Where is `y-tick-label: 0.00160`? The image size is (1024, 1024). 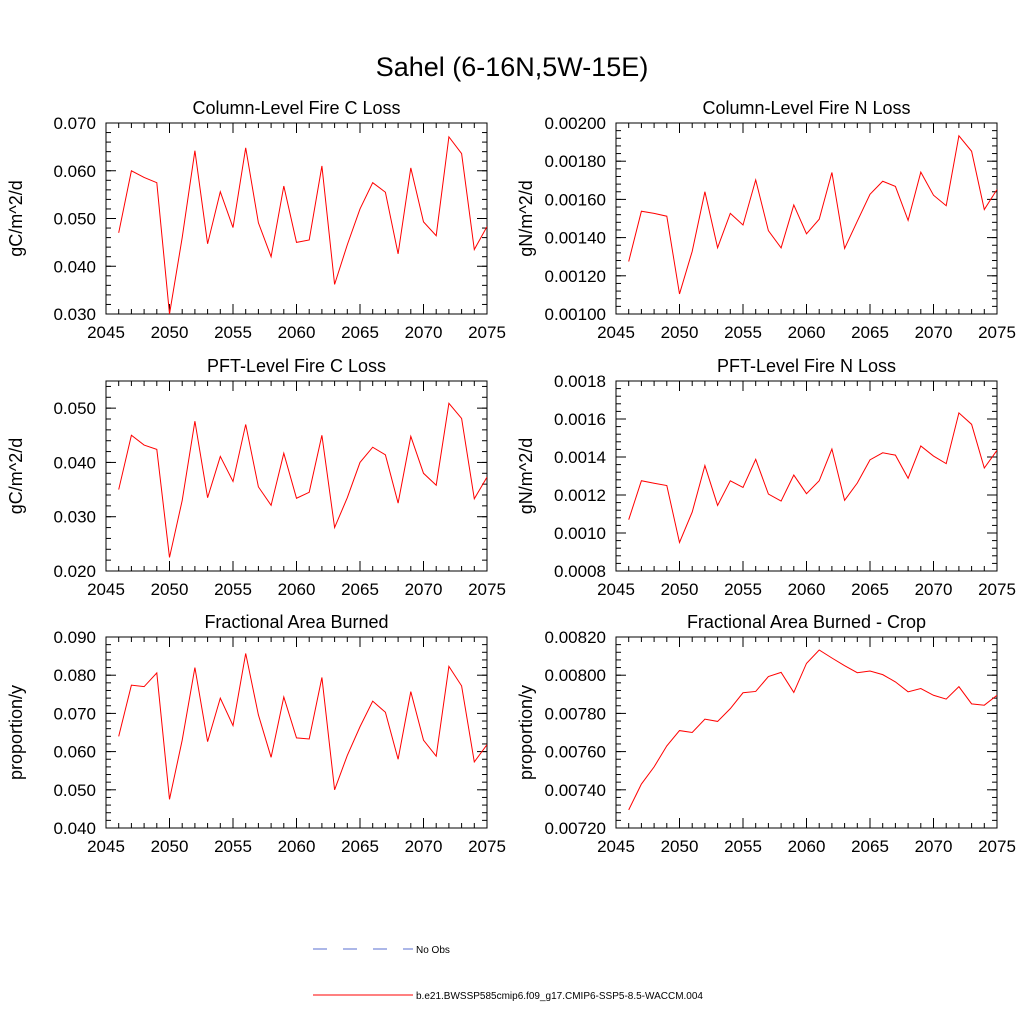
y-tick-label: 0.00160 is located at coordinates (575, 199).